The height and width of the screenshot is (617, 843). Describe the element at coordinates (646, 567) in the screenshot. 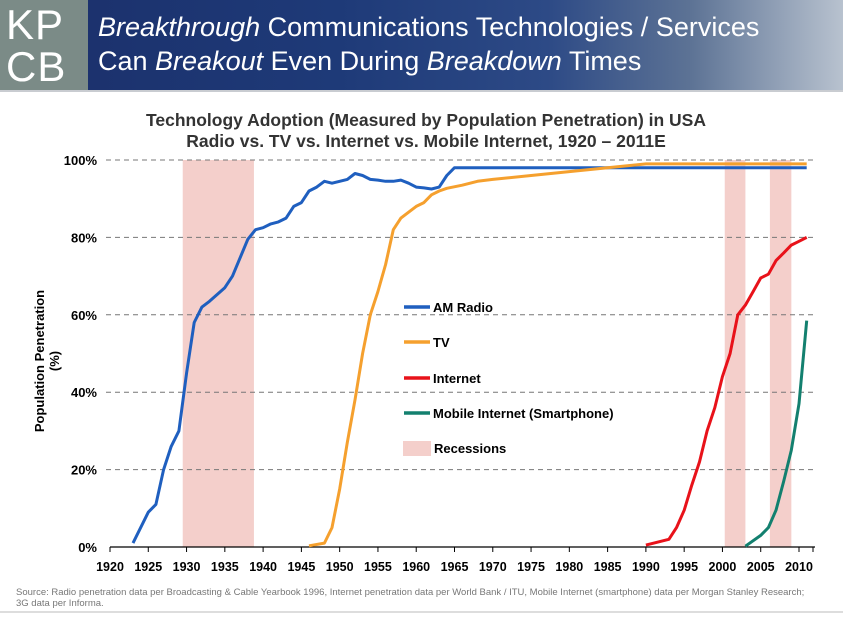

I see `x-tick-label: 1990` at that location.